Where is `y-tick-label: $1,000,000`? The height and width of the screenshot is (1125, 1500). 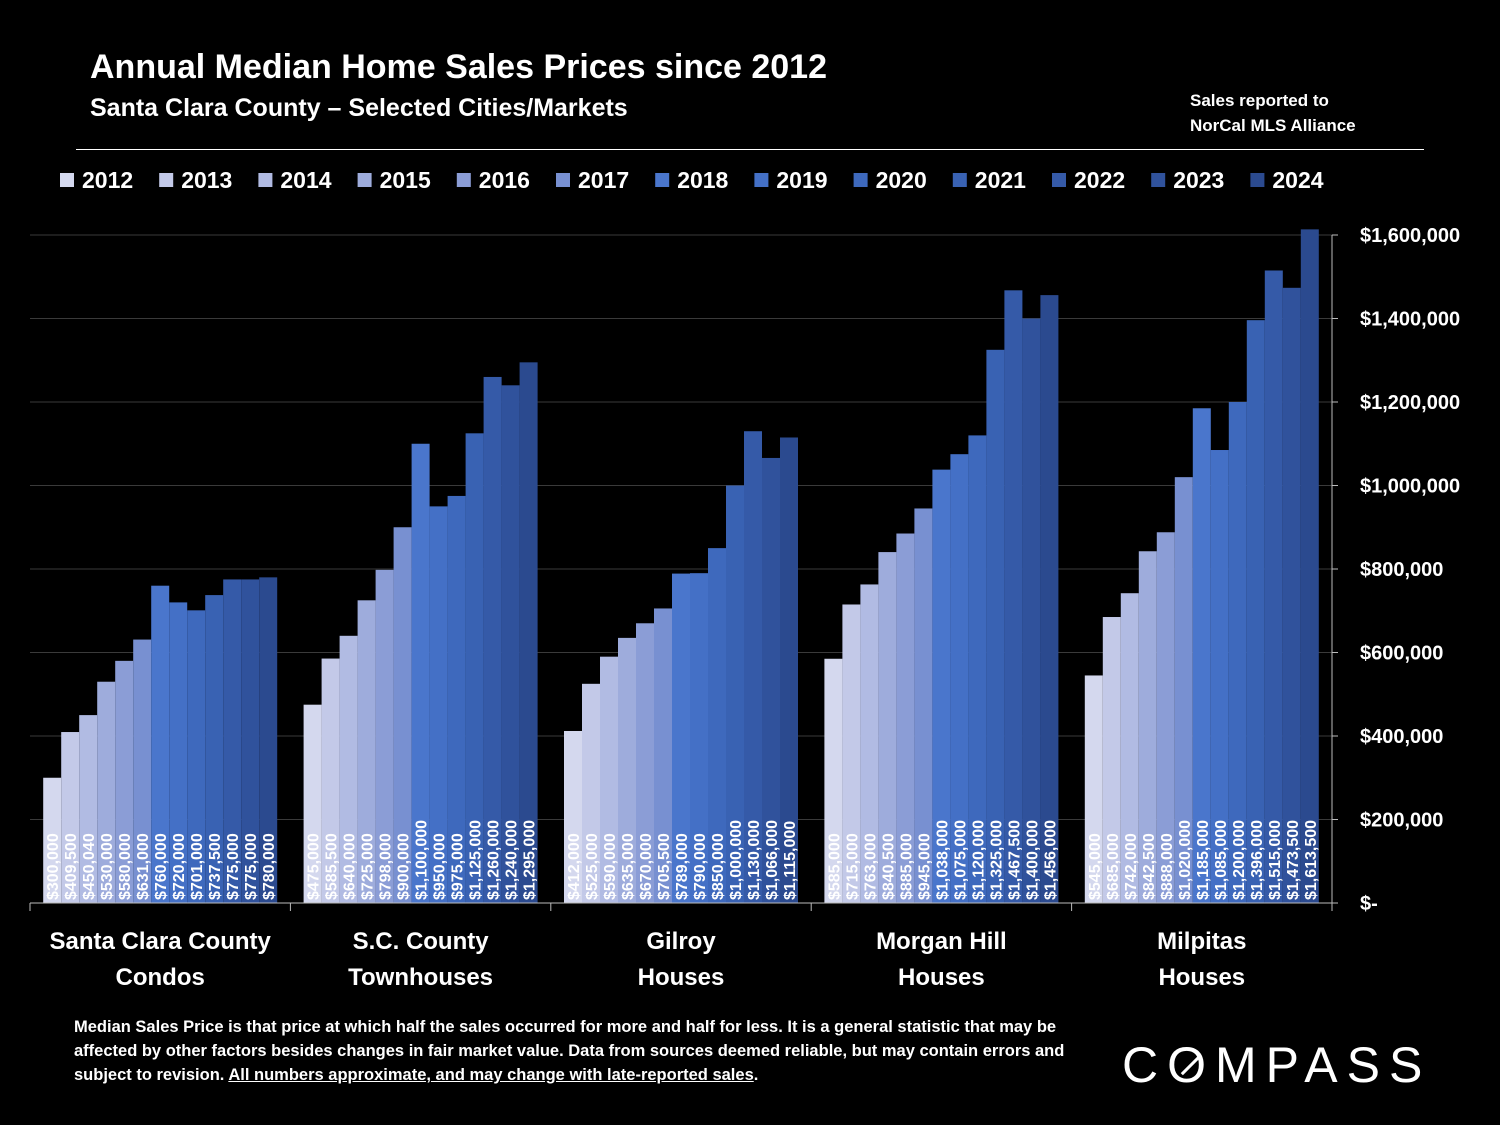
y-tick-label: $1,000,000 is located at coordinates (1410, 487).